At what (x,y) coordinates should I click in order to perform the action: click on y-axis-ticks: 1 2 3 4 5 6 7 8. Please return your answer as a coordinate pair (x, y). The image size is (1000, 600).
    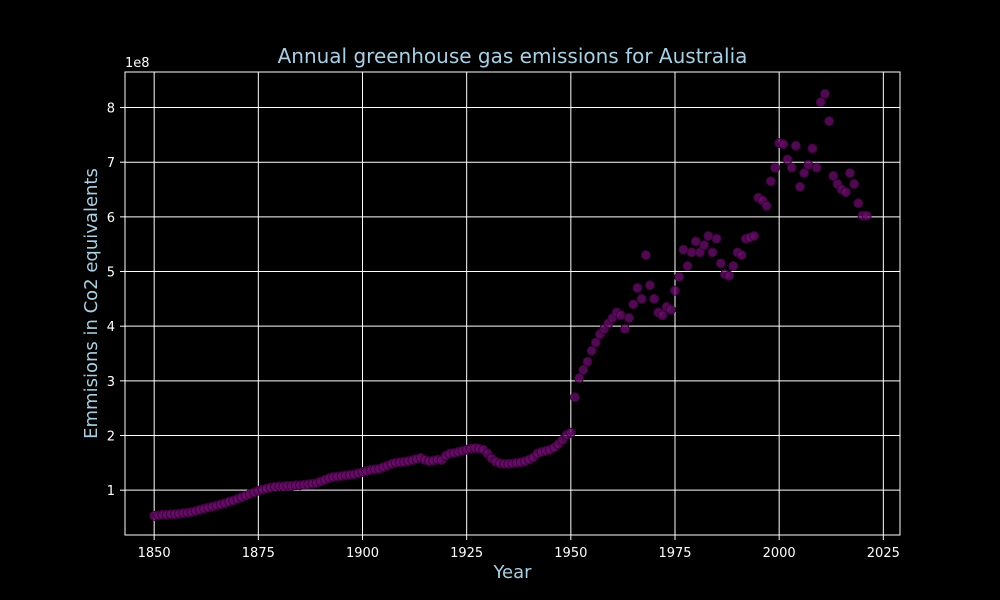
    Looking at the image, I should click on (116, 300).